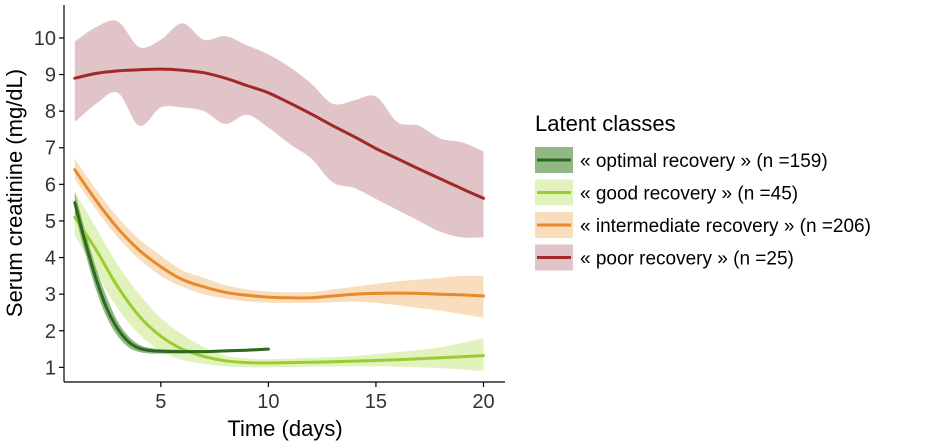 The height and width of the screenshot is (443, 931). What do you see at coordinates (605, 123) in the screenshot?
I see `legend-title: Latent classes` at bounding box center [605, 123].